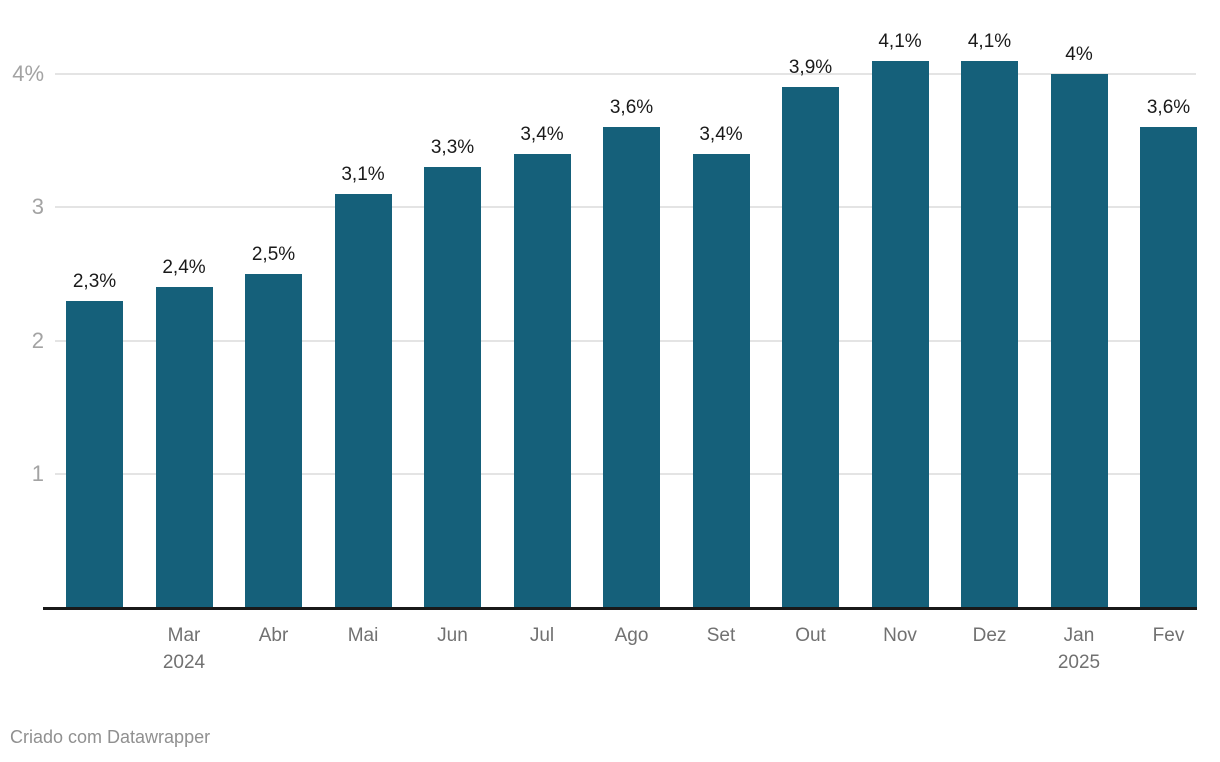 The height and width of the screenshot is (762, 1220). What do you see at coordinates (1079, 340) in the screenshot?
I see `bar-jan` at bounding box center [1079, 340].